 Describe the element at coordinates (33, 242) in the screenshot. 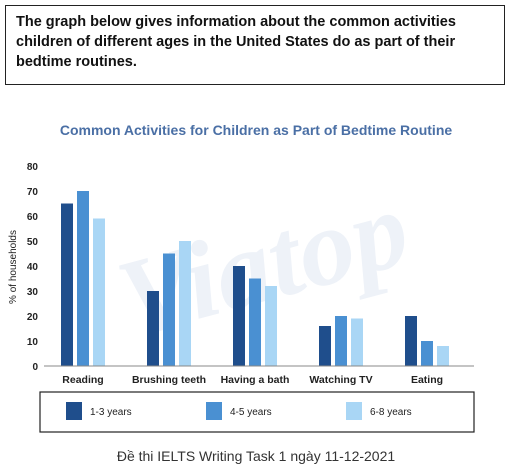

I see `y-tick-label: 50` at that location.